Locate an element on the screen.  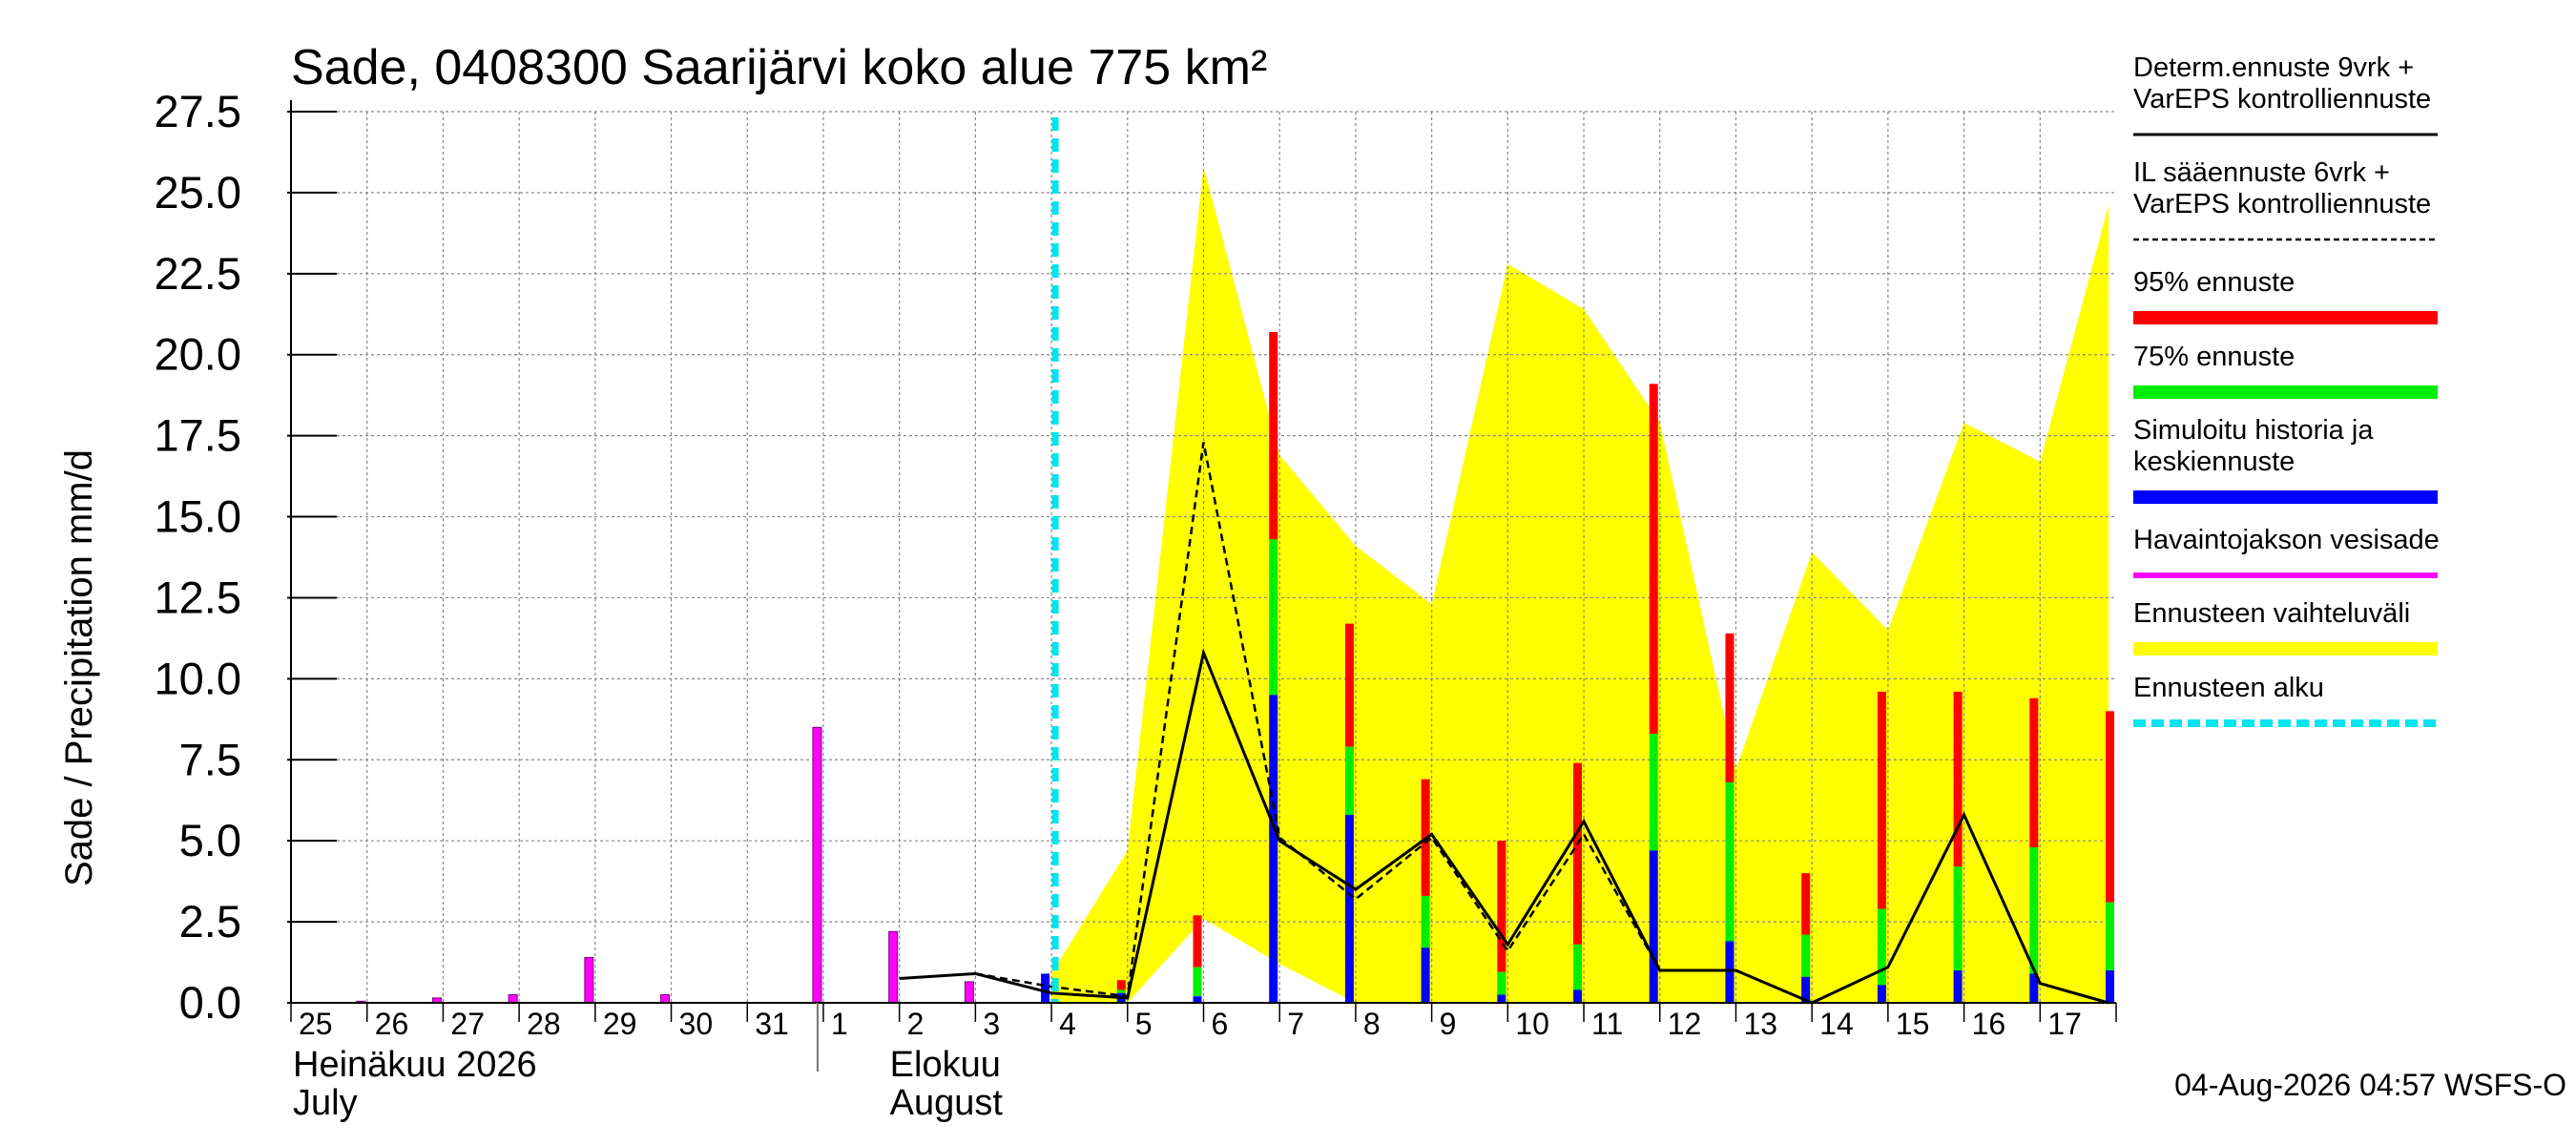
x-tick-label: 8 is located at coordinates (1372, 1024).